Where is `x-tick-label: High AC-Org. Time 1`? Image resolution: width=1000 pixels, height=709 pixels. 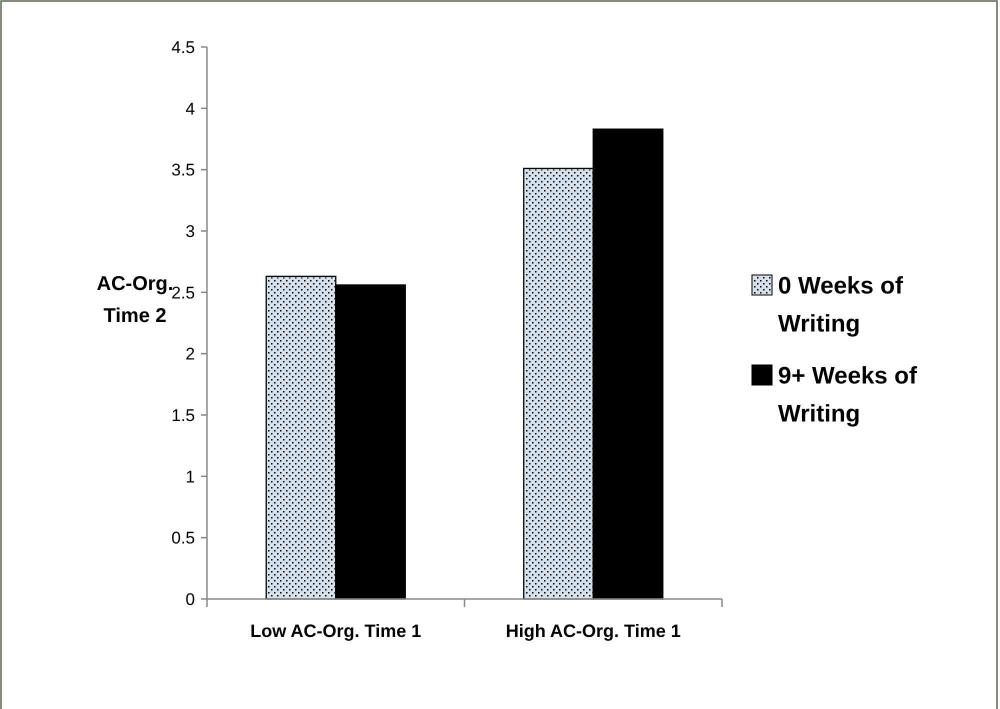
x-tick-label: High AC-Org. Time 1 is located at coordinates (593, 631).